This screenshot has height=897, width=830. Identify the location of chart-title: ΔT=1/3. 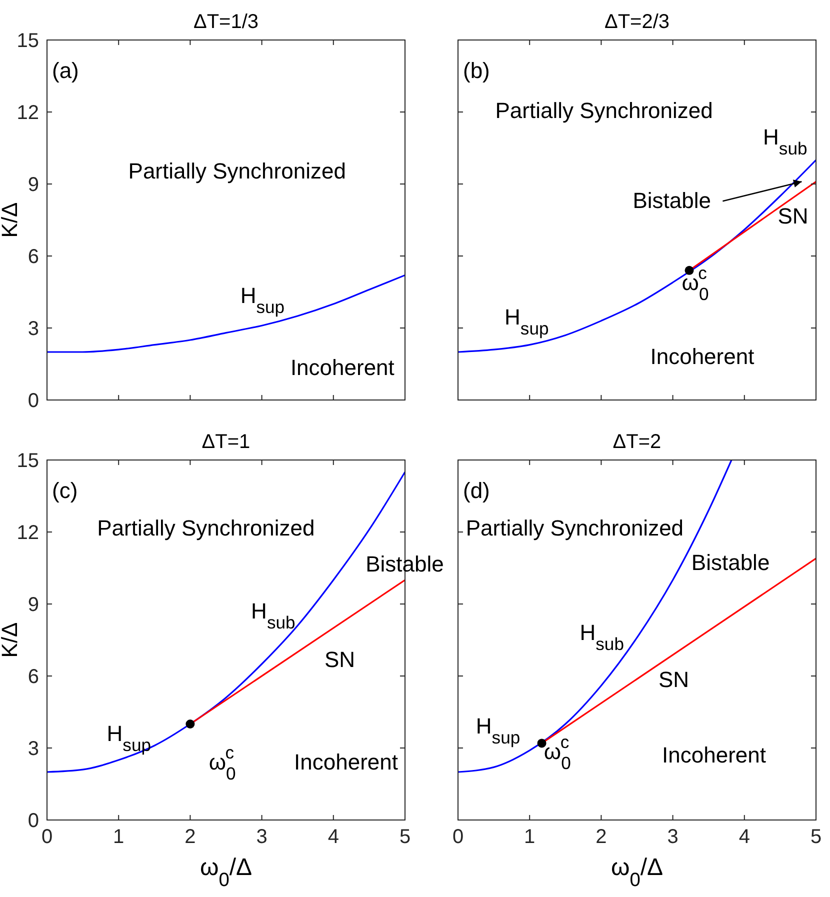
(226, 22).